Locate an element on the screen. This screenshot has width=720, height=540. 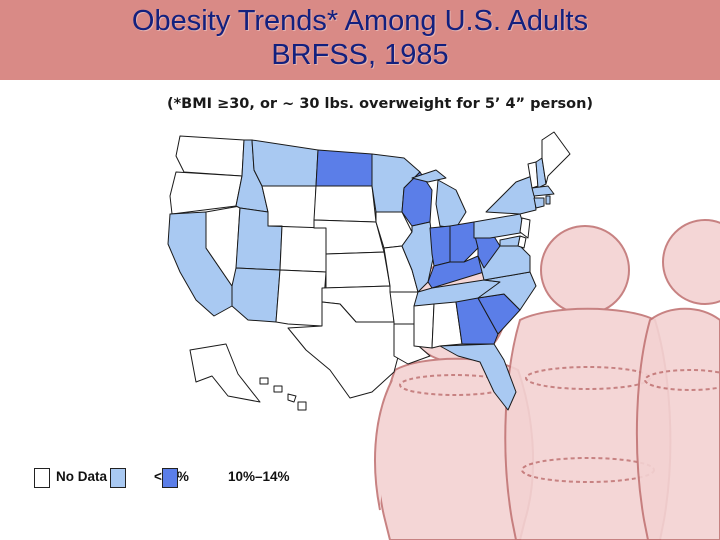
legend-label-no-data: No Data is located at coordinates (82, 476).